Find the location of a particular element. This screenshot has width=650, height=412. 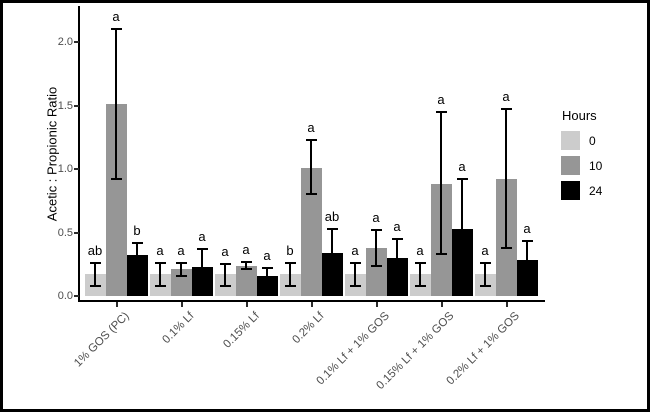

legend-label: 0 is located at coordinates (592, 140).